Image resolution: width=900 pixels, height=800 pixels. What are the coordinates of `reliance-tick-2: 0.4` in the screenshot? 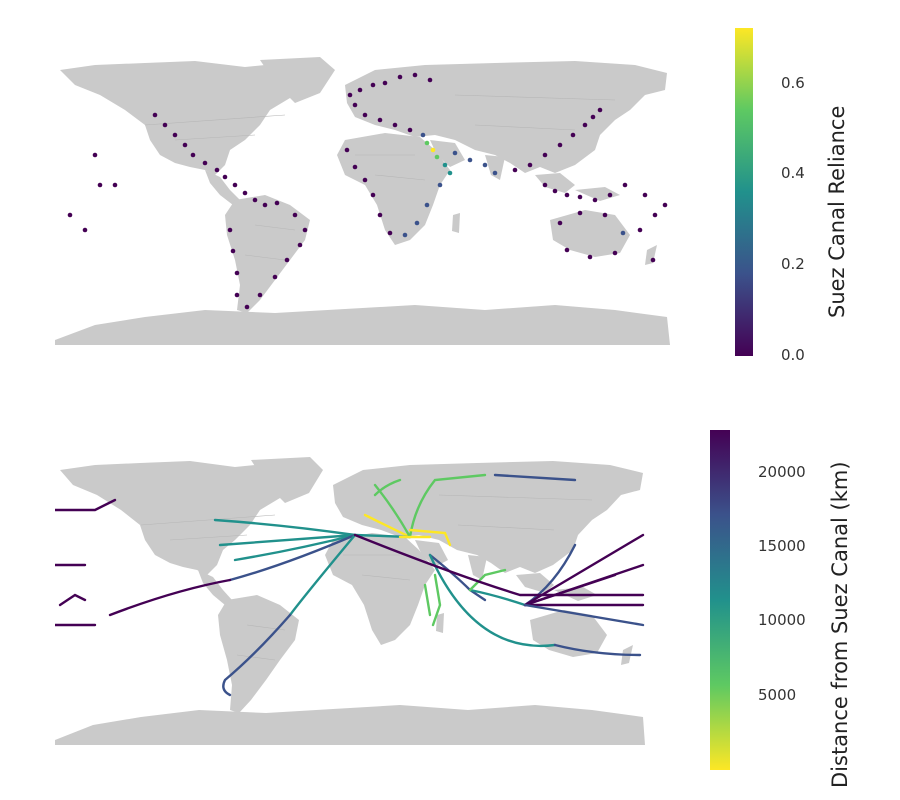 It's located at (793, 173).